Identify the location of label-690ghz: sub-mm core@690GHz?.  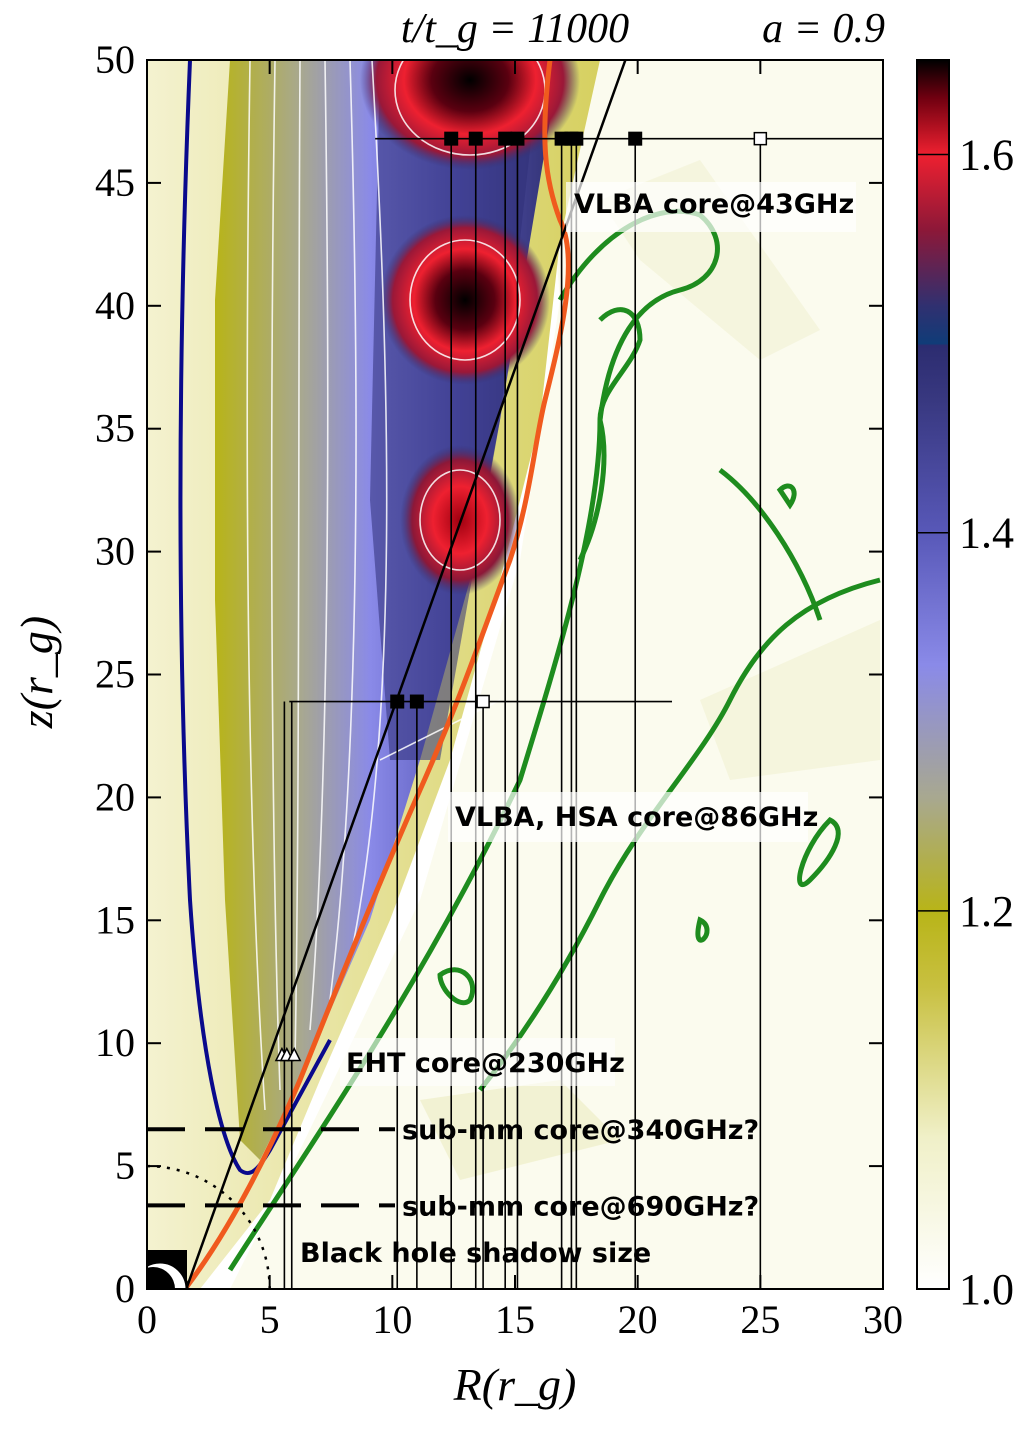
(580, 1206).